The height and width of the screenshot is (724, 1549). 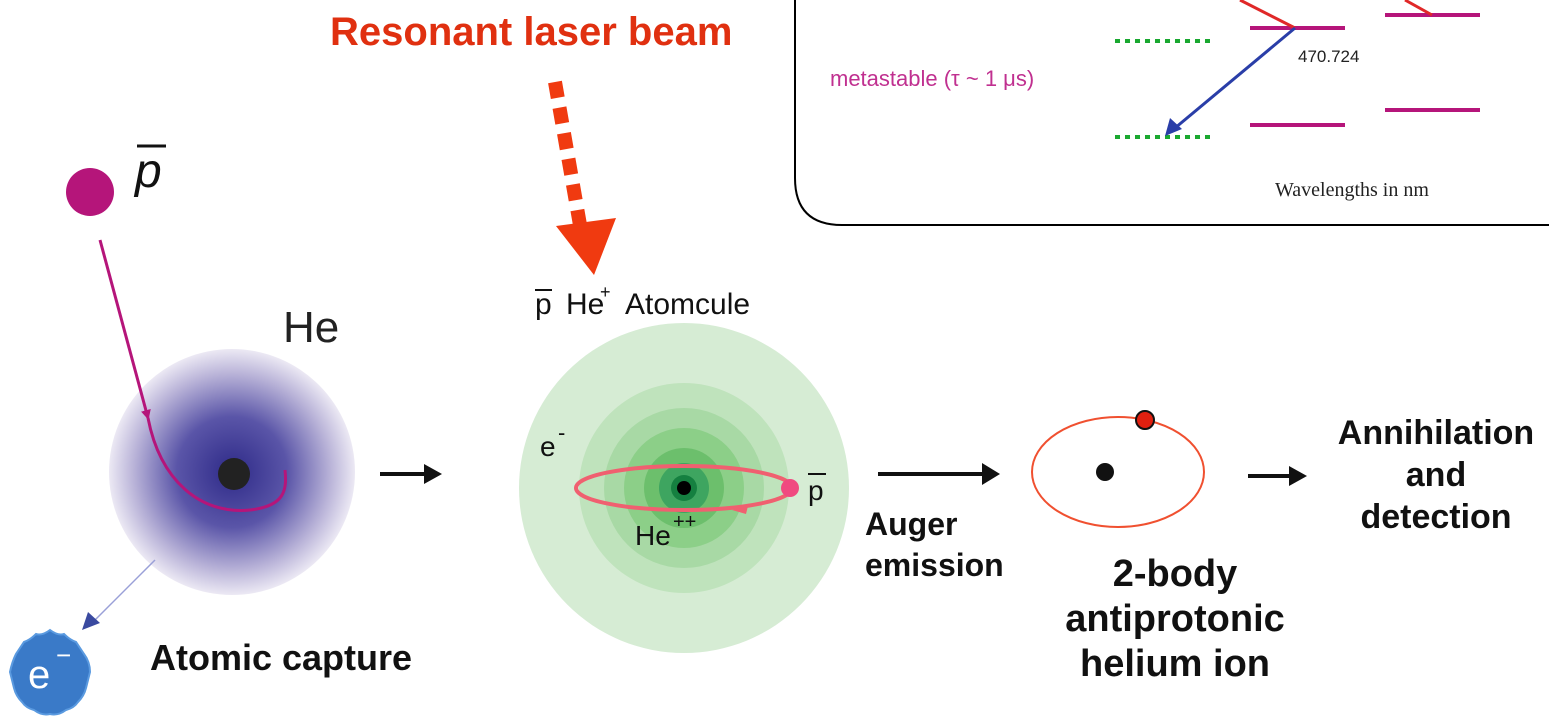 What do you see at coordinates (1436, 475) in the screenshot?
I see `annihilation-line: and` at bounding box center [1436, 475].